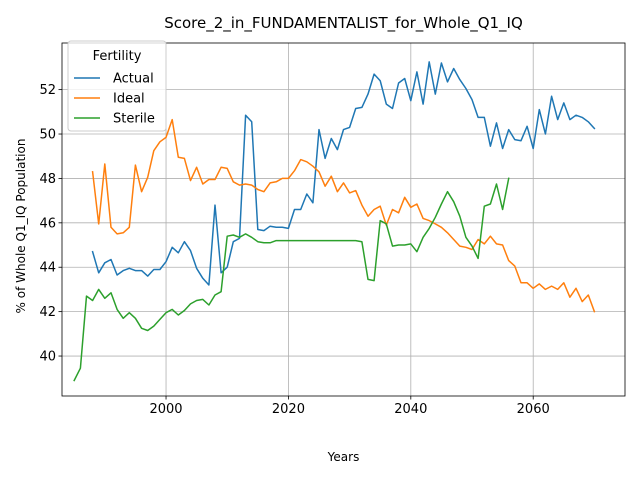  What do you see at coordinates (134, 119) in the screenshot?
I see `legend-label-sterile: Sterile` at bounding box center [134, 119].